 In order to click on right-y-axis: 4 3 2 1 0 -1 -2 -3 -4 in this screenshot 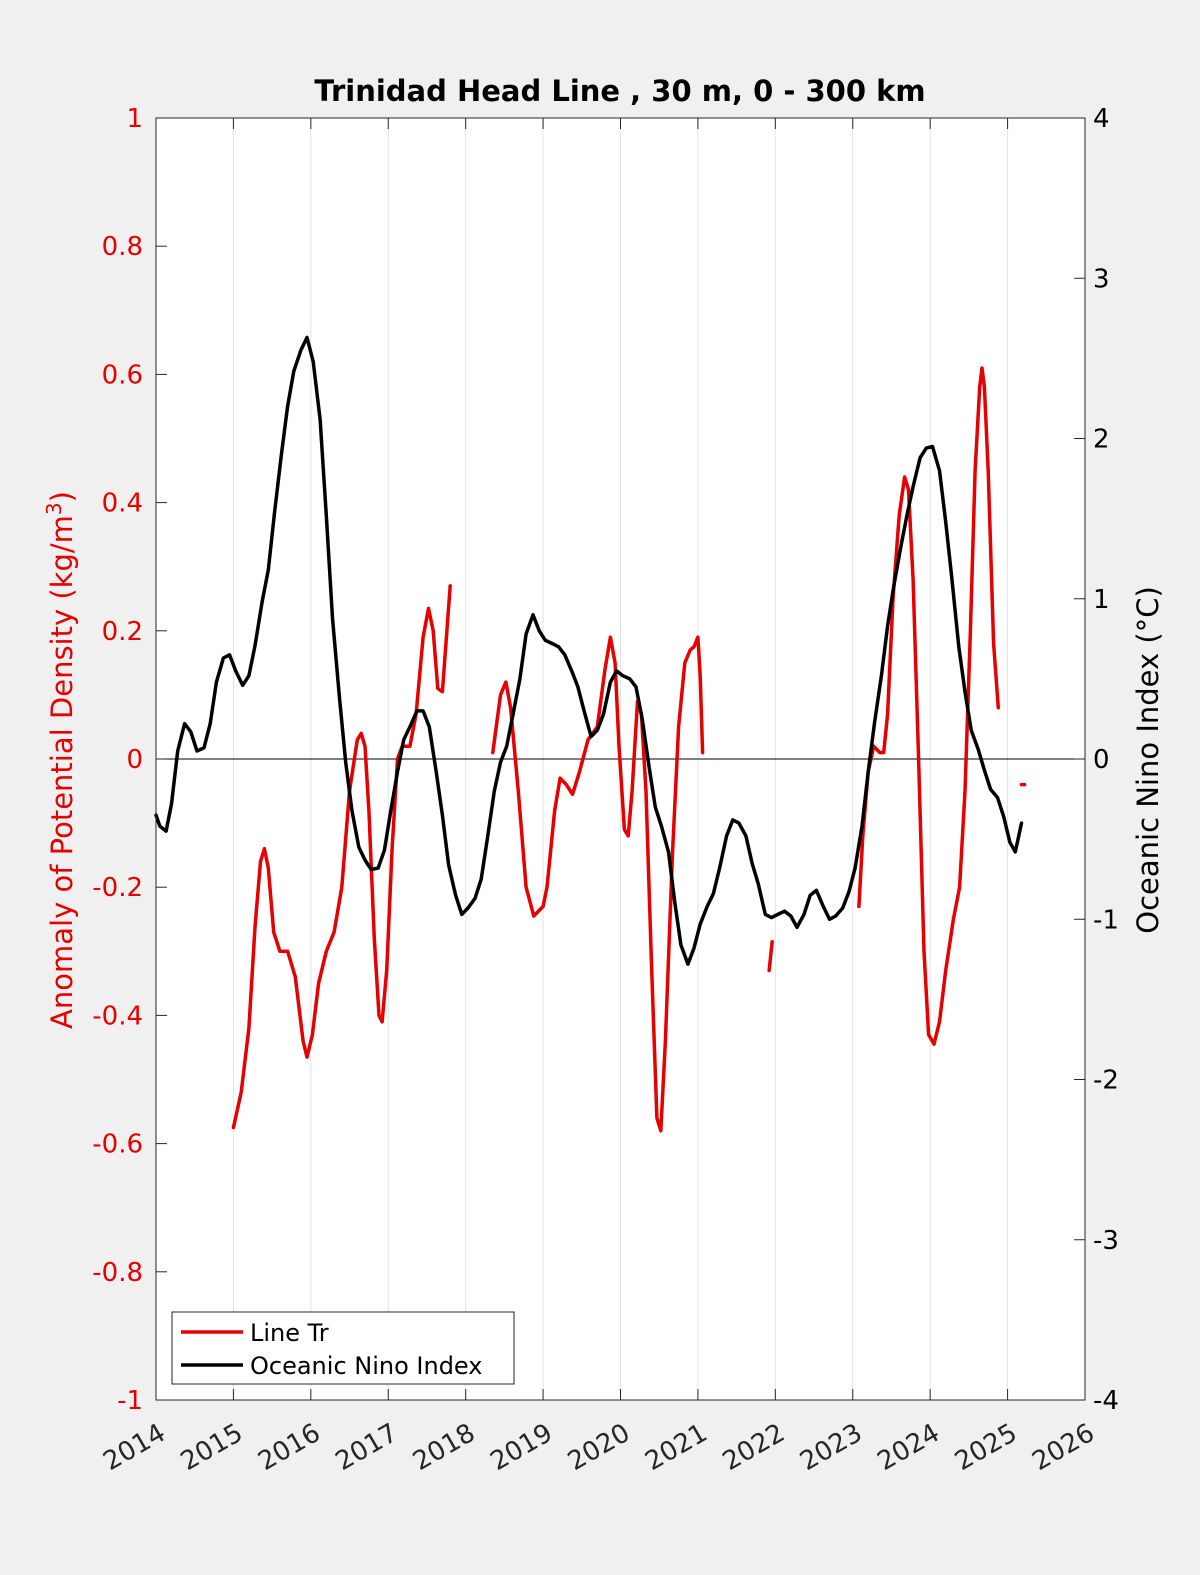, I will do `click(1096, 760)`.